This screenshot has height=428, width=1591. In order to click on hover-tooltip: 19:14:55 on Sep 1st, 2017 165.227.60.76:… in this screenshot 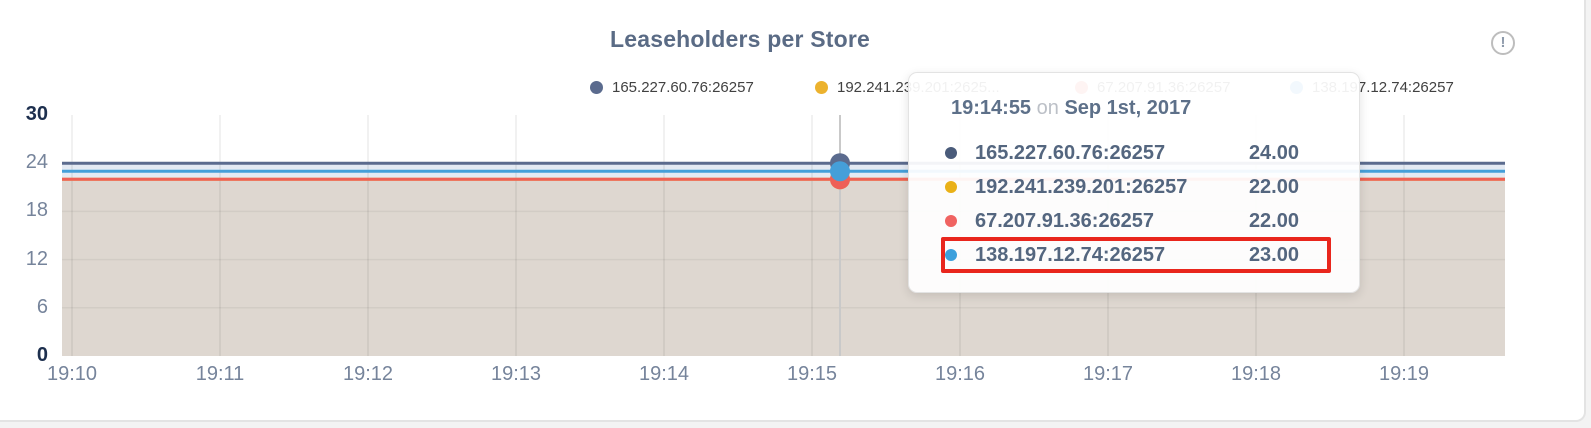, I will do `click(1134, 182)`.